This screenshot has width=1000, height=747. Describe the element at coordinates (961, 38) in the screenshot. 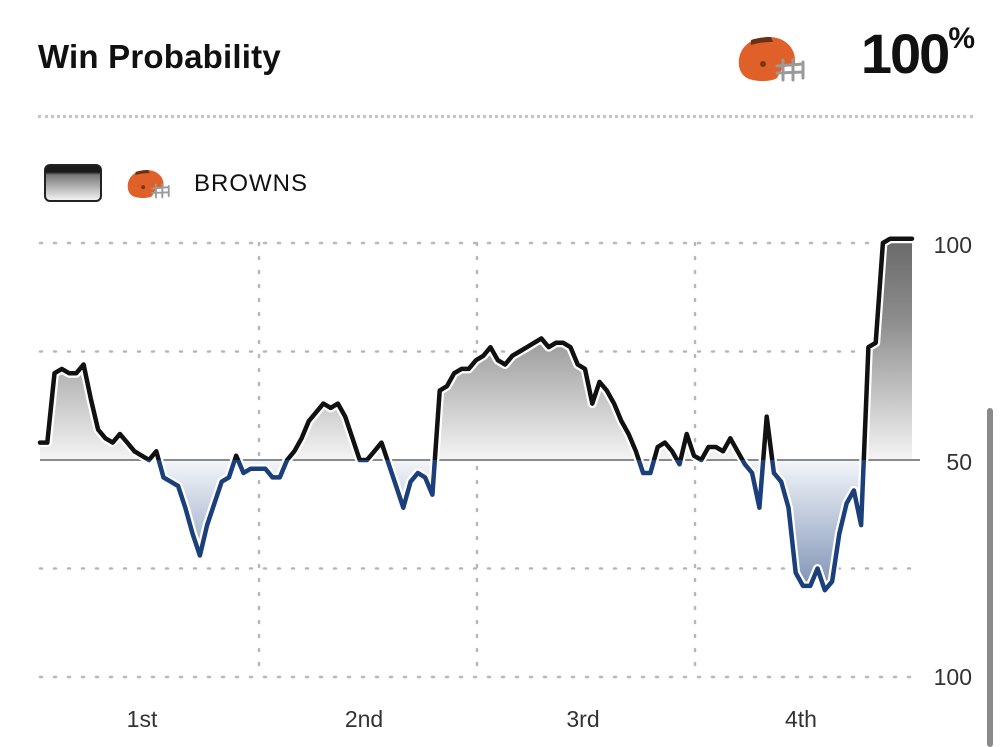

I see `win-percentage-sign: %` at that location.